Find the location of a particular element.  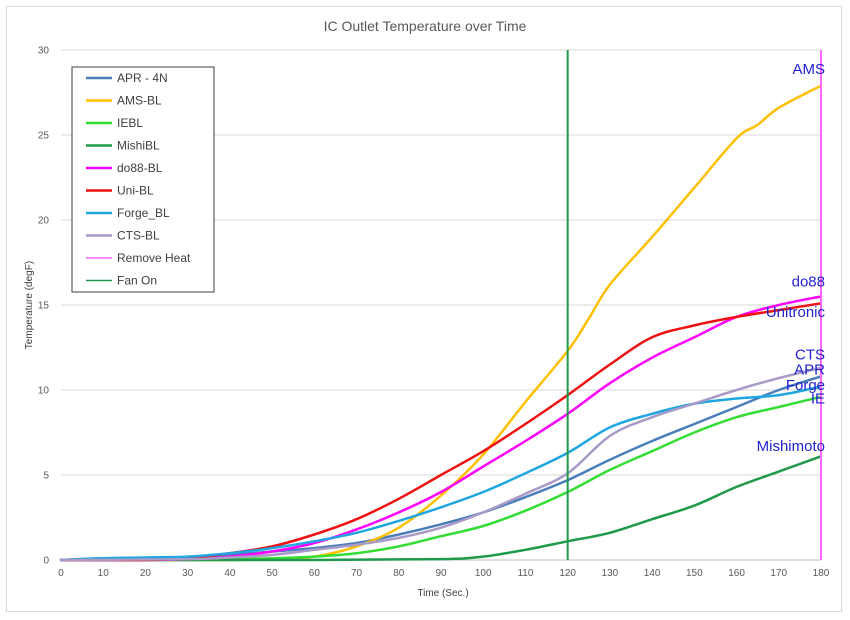

x-tick-label: 90 is located at coordinates (441, 573).